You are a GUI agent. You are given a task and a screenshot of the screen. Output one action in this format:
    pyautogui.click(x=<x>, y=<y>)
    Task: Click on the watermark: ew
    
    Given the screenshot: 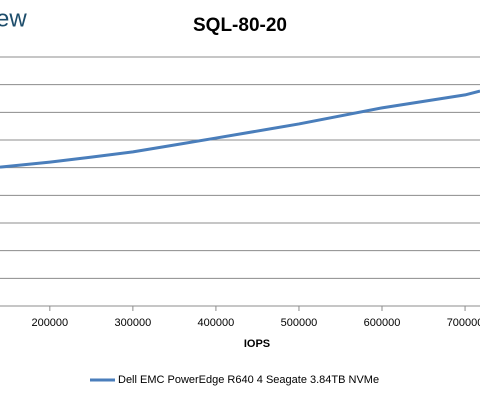 What is the action you would take?
    pyautogui.click(x=13, y=18)
    